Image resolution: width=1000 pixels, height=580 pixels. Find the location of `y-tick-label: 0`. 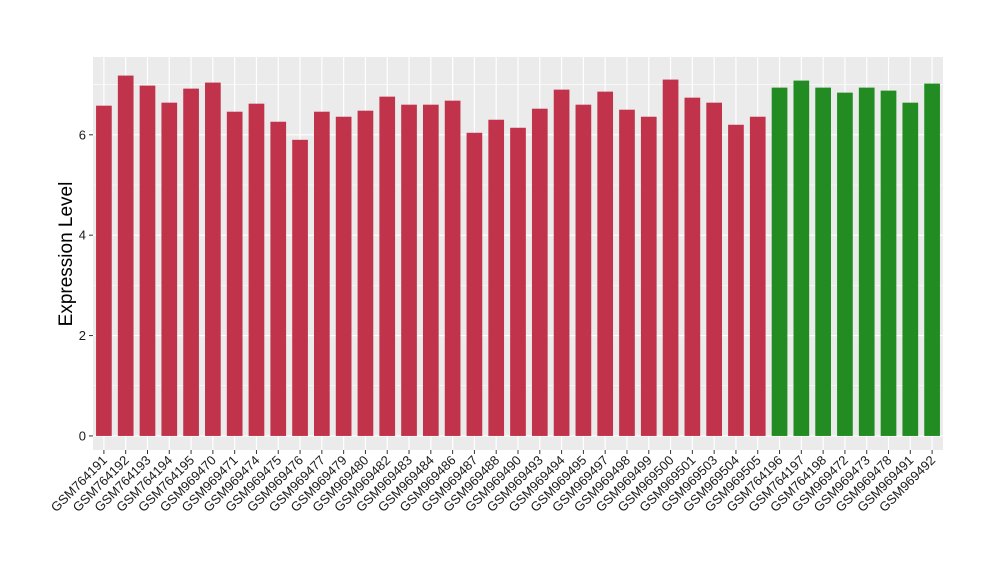

y-tick-label: 0 is located at coordinates (82, 435).